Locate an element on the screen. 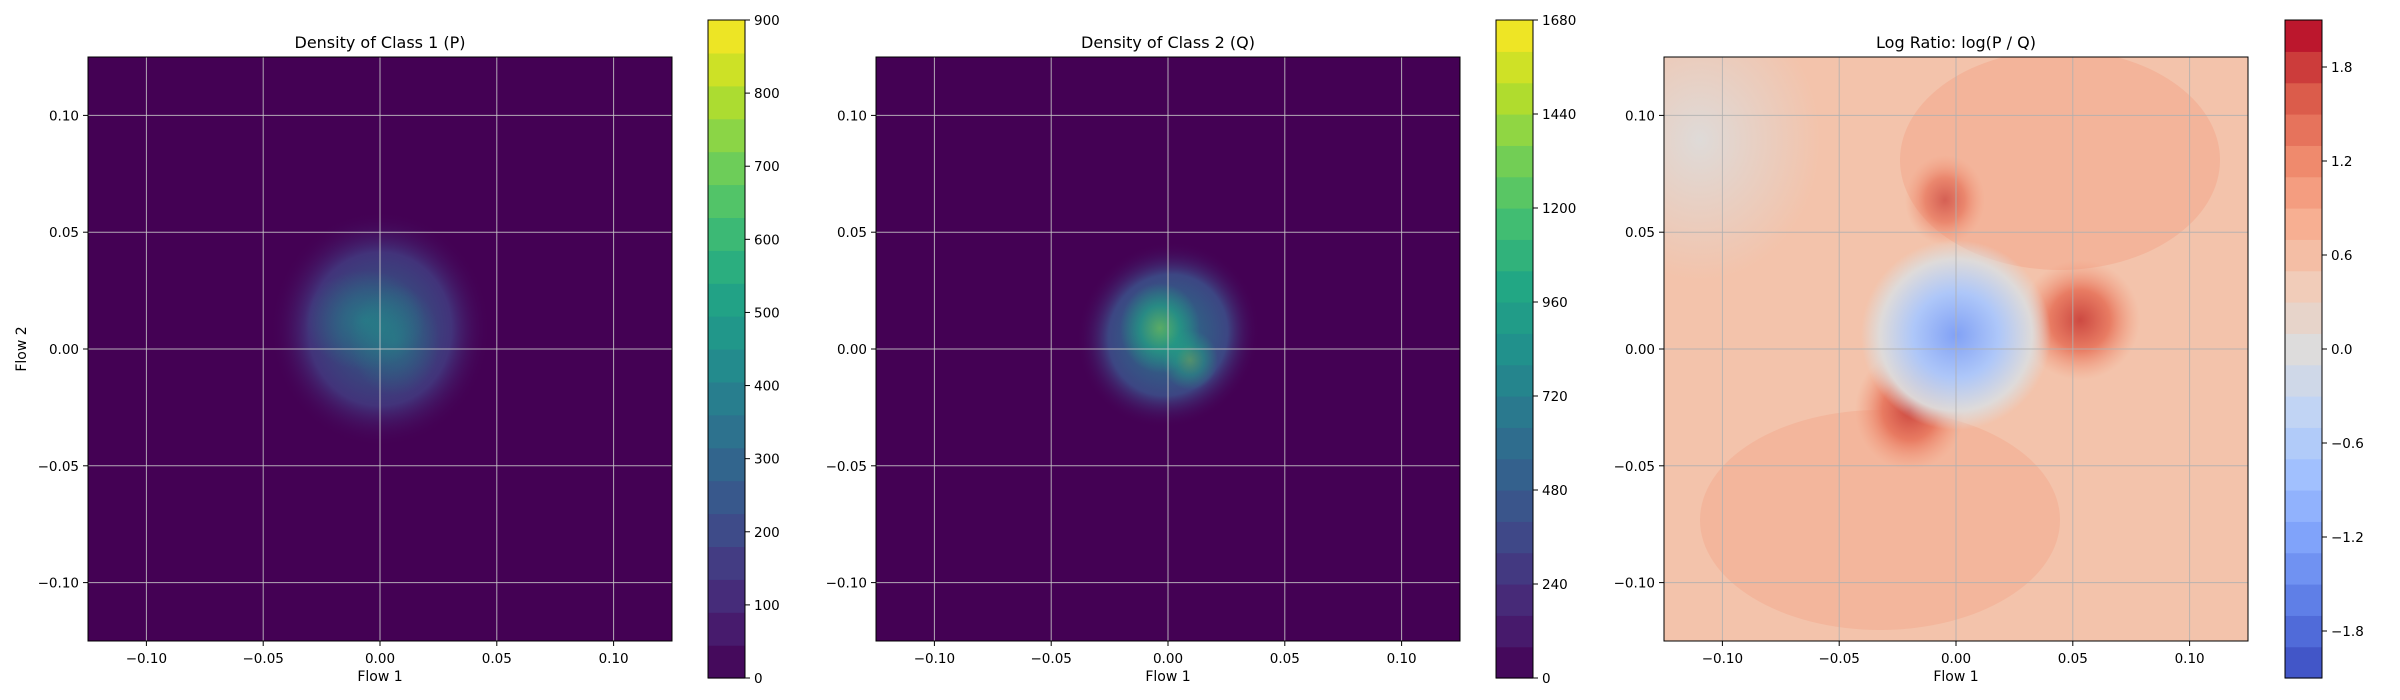  x-tick-label: 0.05 is located at coordinates (1285, 659).